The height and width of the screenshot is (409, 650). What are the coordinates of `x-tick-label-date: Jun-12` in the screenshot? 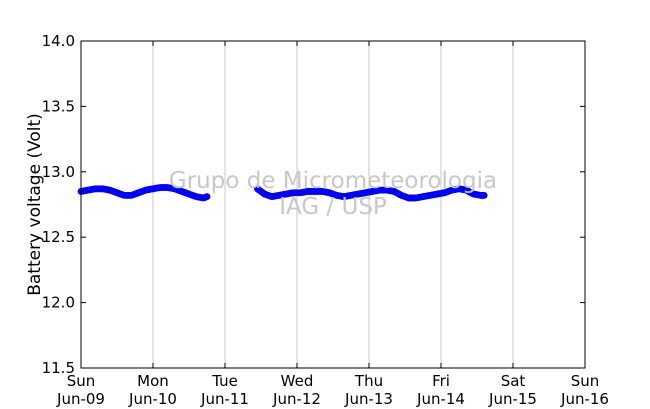 It's located at (296, 399).